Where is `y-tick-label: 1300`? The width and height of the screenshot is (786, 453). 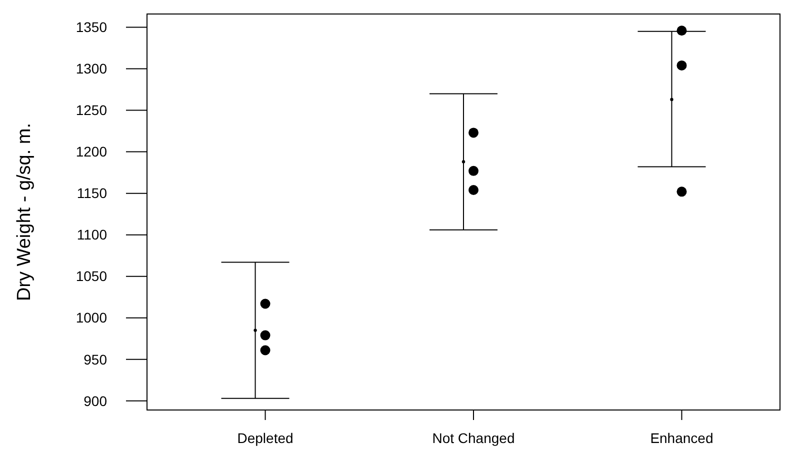 y-tick-label: 1300 is located at coordinates (92, 68).